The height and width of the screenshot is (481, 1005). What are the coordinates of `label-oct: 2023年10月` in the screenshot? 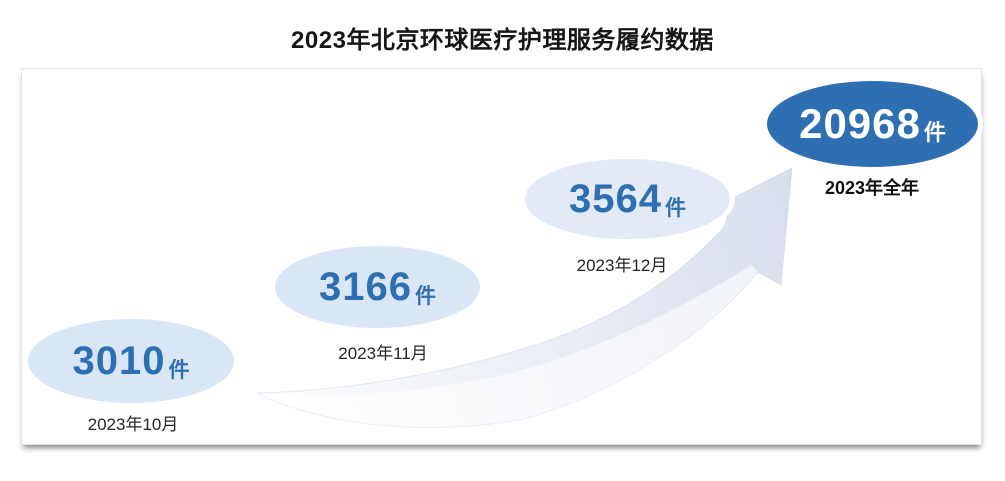 It's located at (133, 424).